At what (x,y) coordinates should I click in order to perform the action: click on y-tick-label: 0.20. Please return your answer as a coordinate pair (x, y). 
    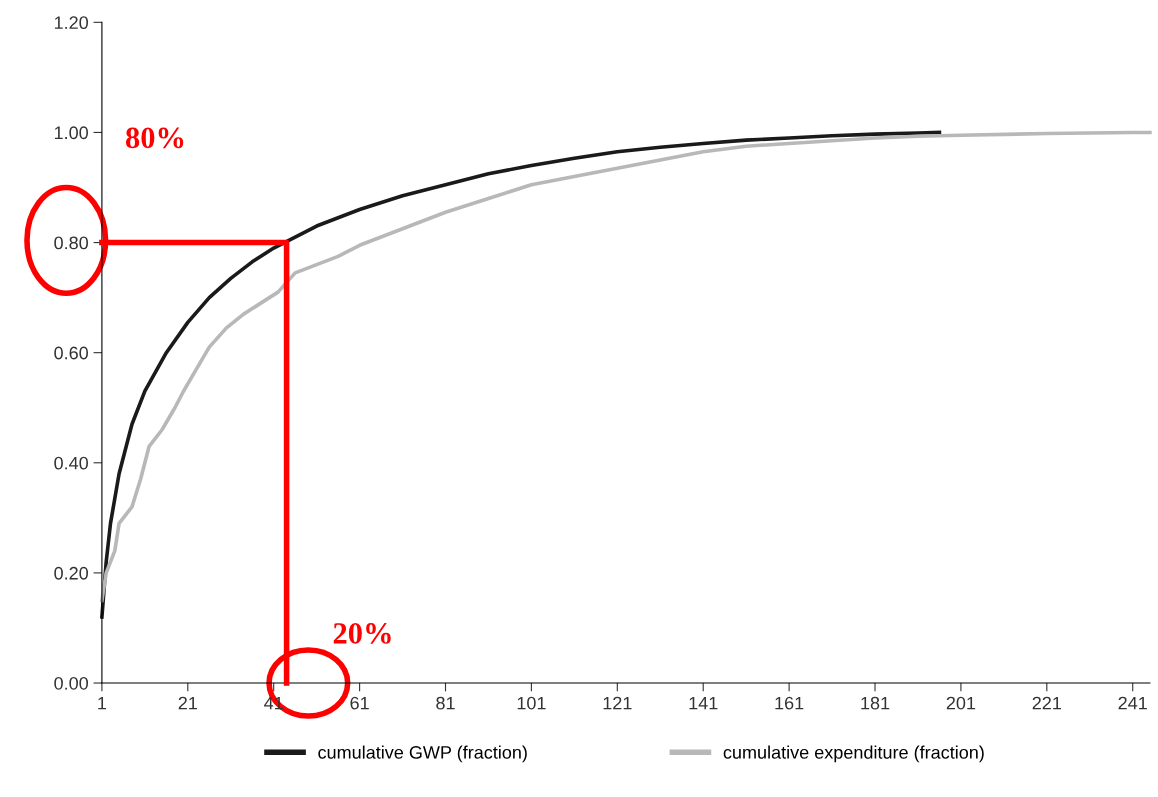
    Looking at the image, I should click on (71, 573).